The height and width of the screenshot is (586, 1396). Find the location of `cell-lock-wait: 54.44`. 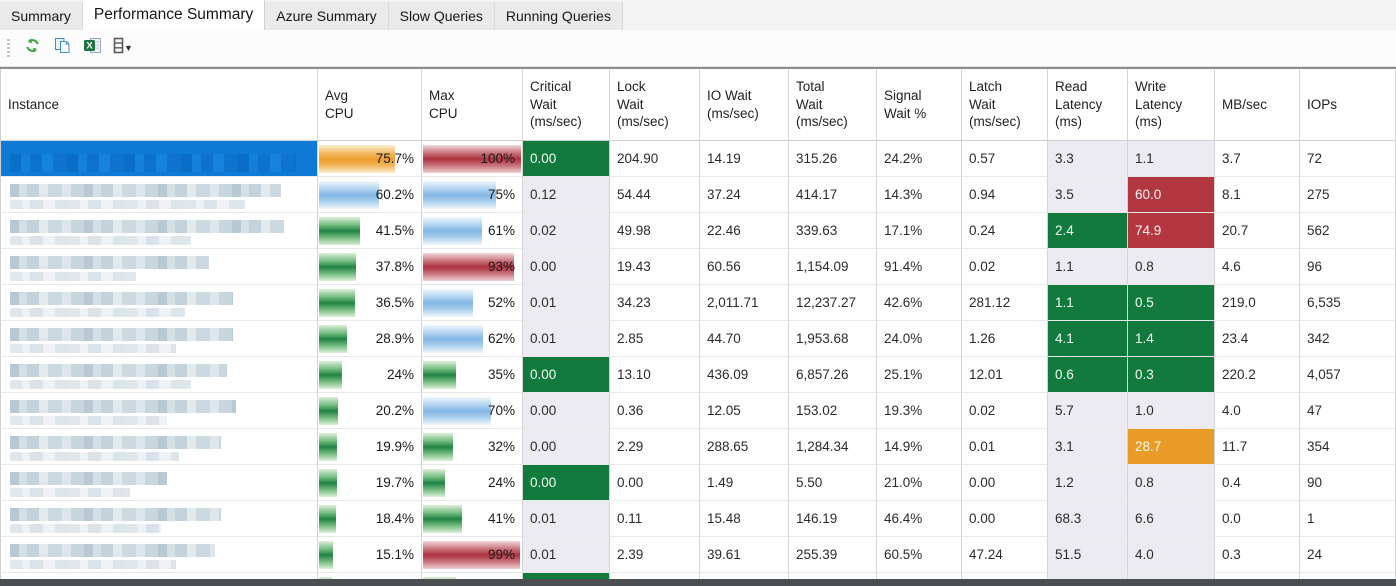

cell-lock-wait: 54.44 is located at coordinates (655, 195).